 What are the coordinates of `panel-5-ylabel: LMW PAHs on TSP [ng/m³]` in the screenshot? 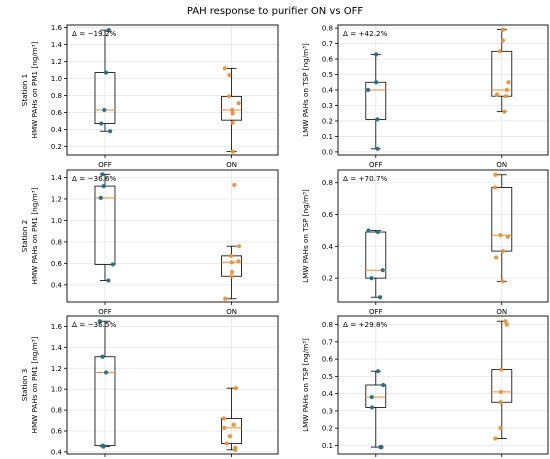 It's located at (305, 385).